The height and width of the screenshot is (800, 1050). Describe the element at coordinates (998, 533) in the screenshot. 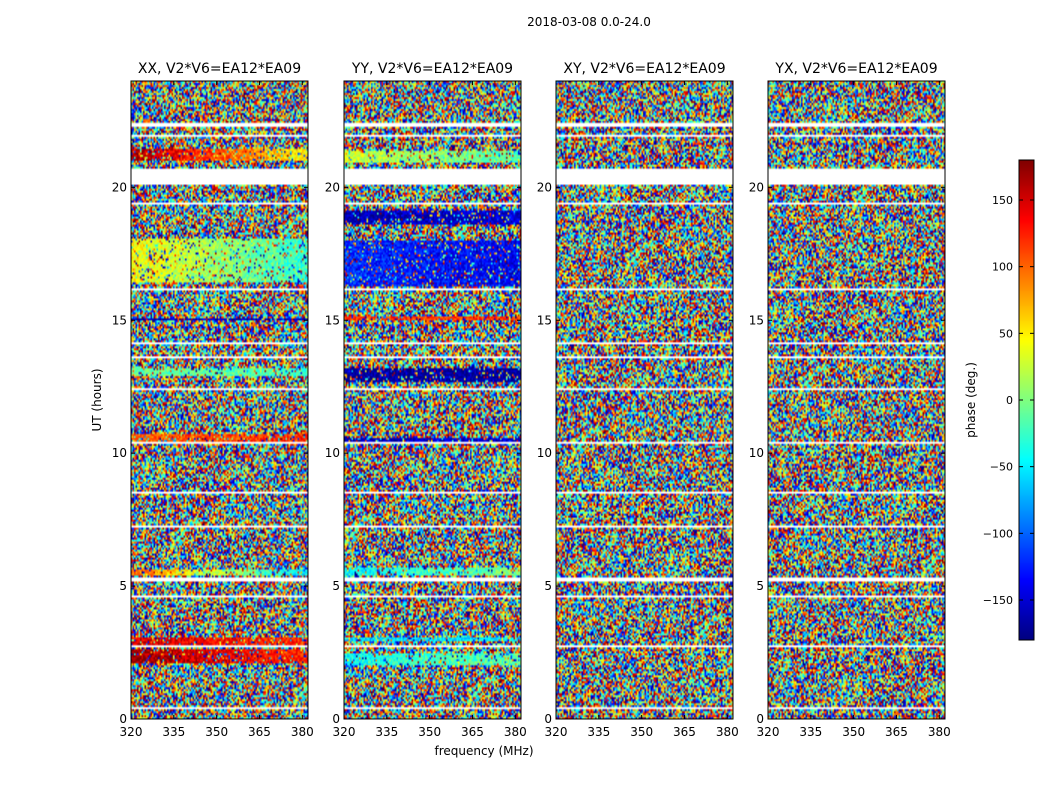

I see `colorbar-tick-label: −100` at that location.